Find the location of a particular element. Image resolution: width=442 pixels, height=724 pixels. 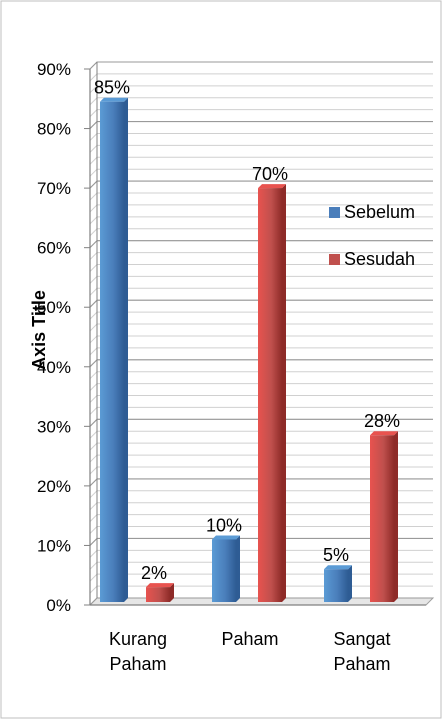

legend-item-sebelum: Sebelum is located at coordinates (372, 212).